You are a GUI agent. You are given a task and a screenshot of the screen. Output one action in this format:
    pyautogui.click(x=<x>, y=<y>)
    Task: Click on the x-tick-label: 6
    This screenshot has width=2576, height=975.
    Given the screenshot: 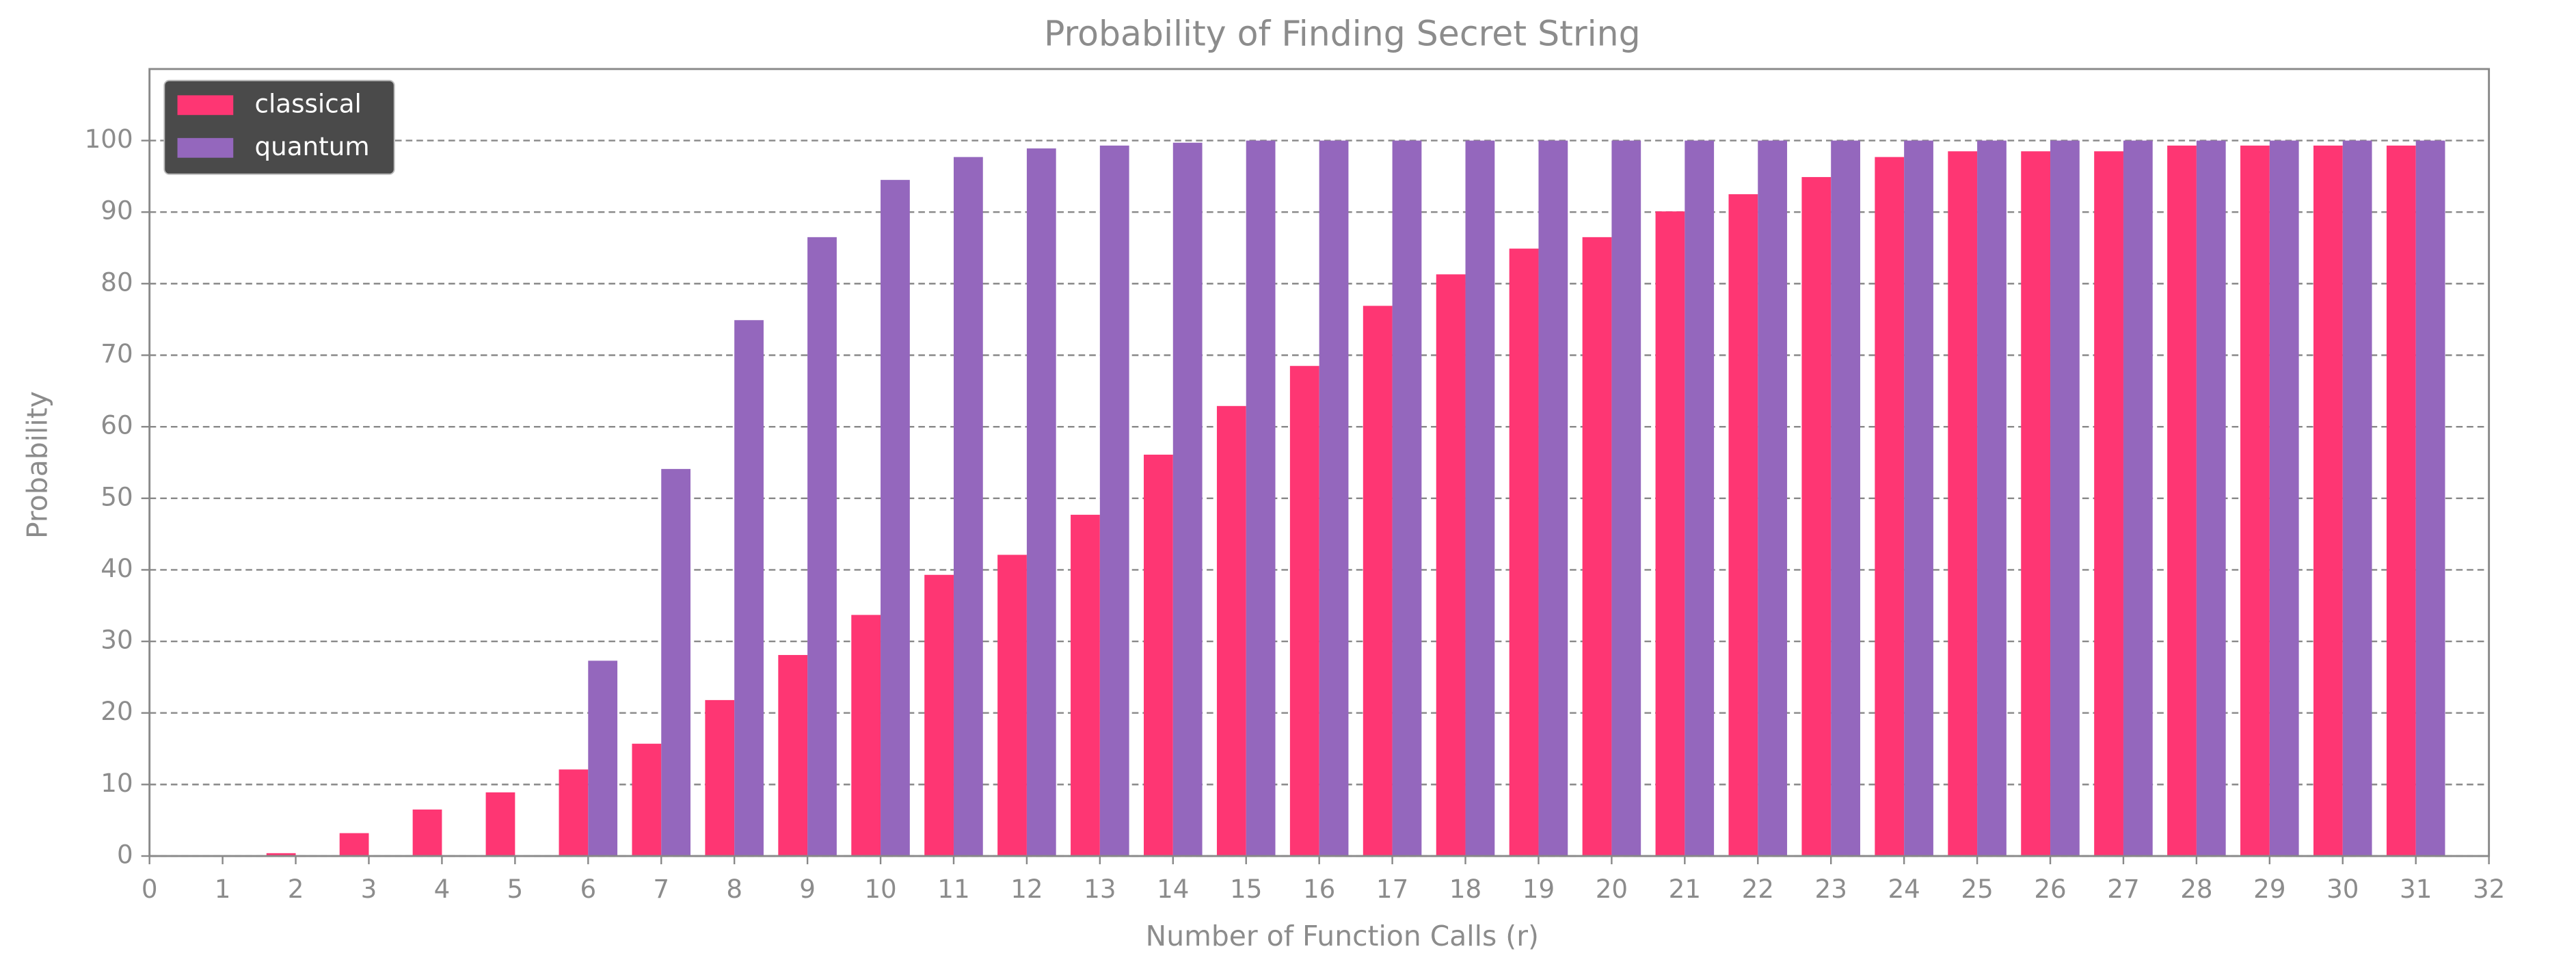 What is the action you would take?
    pyautogui.click(x=588, y=889)
    